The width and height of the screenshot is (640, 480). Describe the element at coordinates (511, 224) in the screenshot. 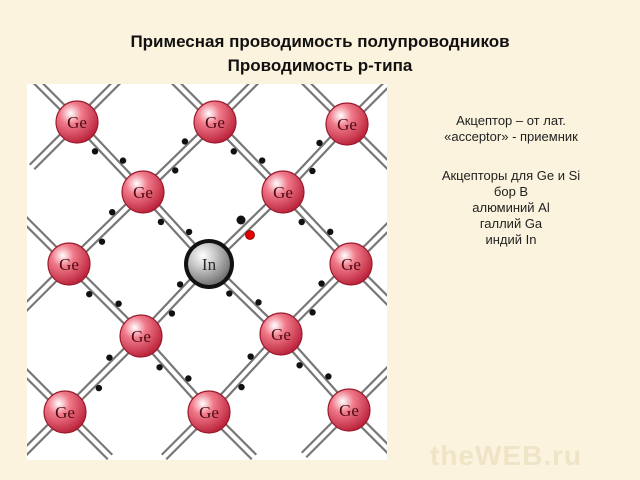

I see `acceptor-item-gallium: галлий Ga` at that location.